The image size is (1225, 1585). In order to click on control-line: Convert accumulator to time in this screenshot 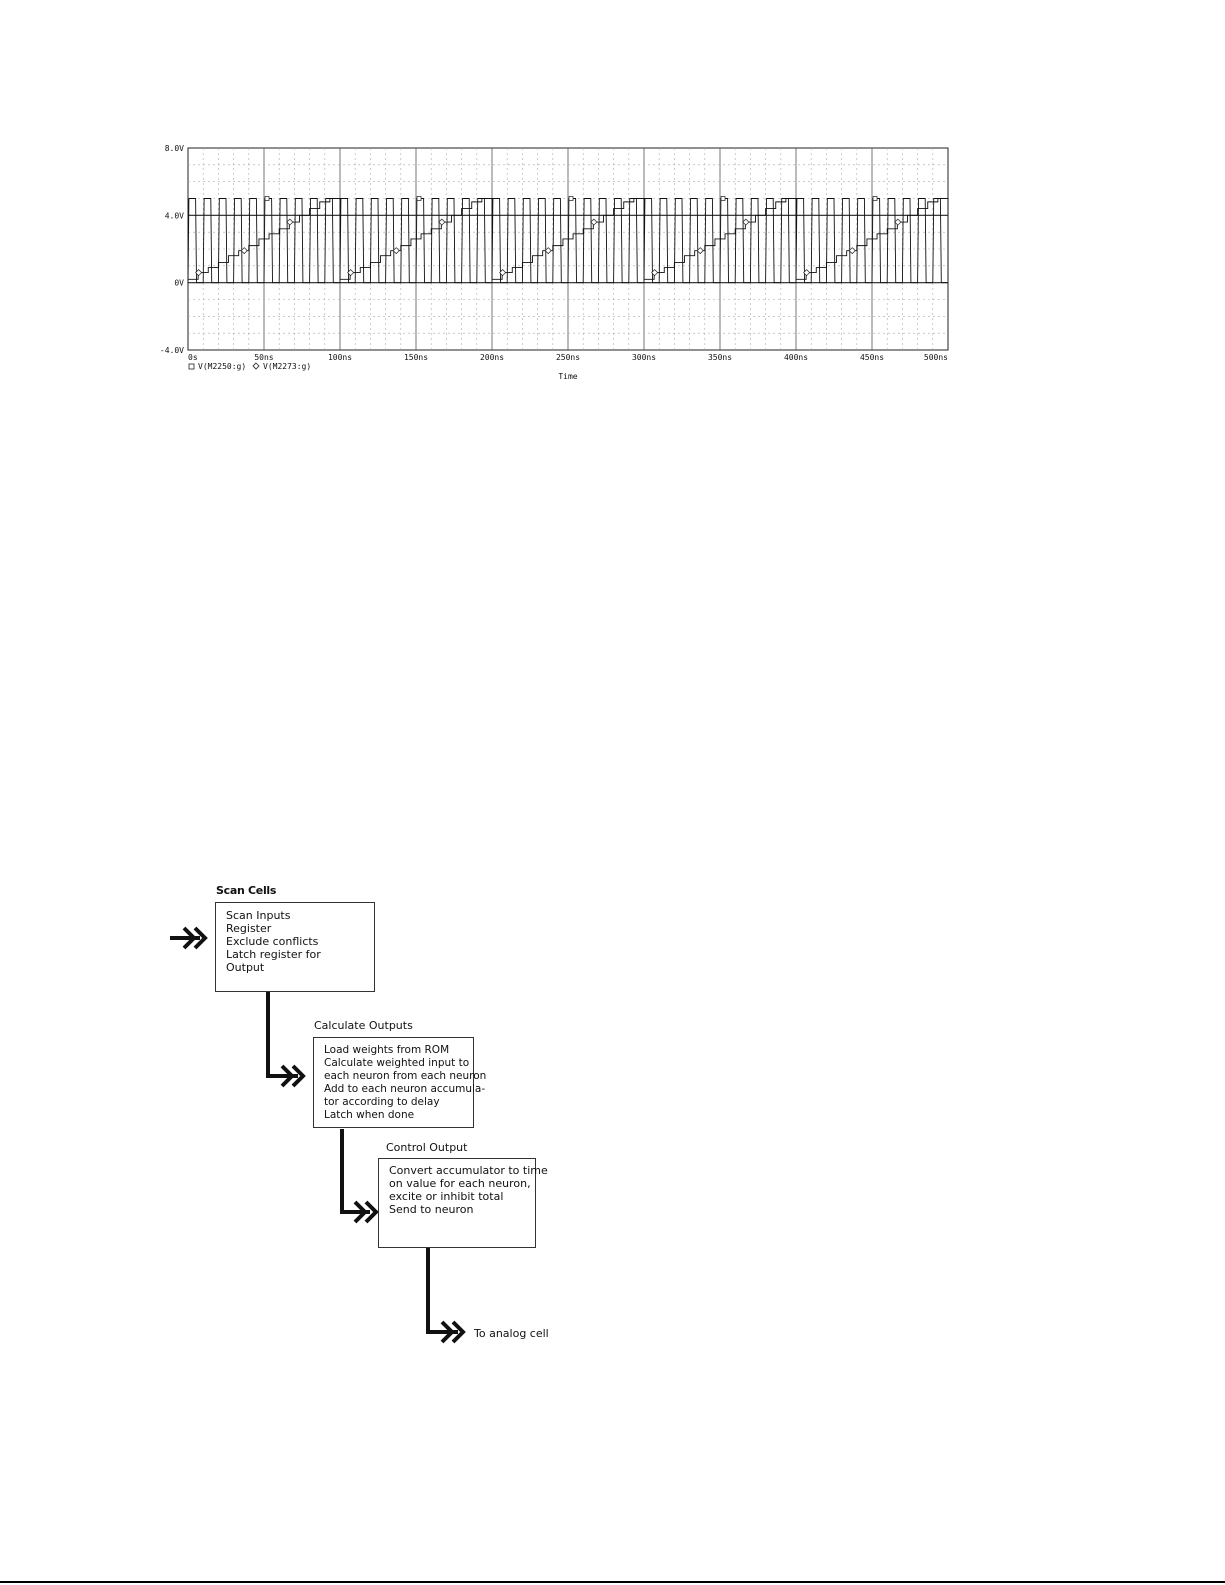, I will do `click(468, 1170)`.